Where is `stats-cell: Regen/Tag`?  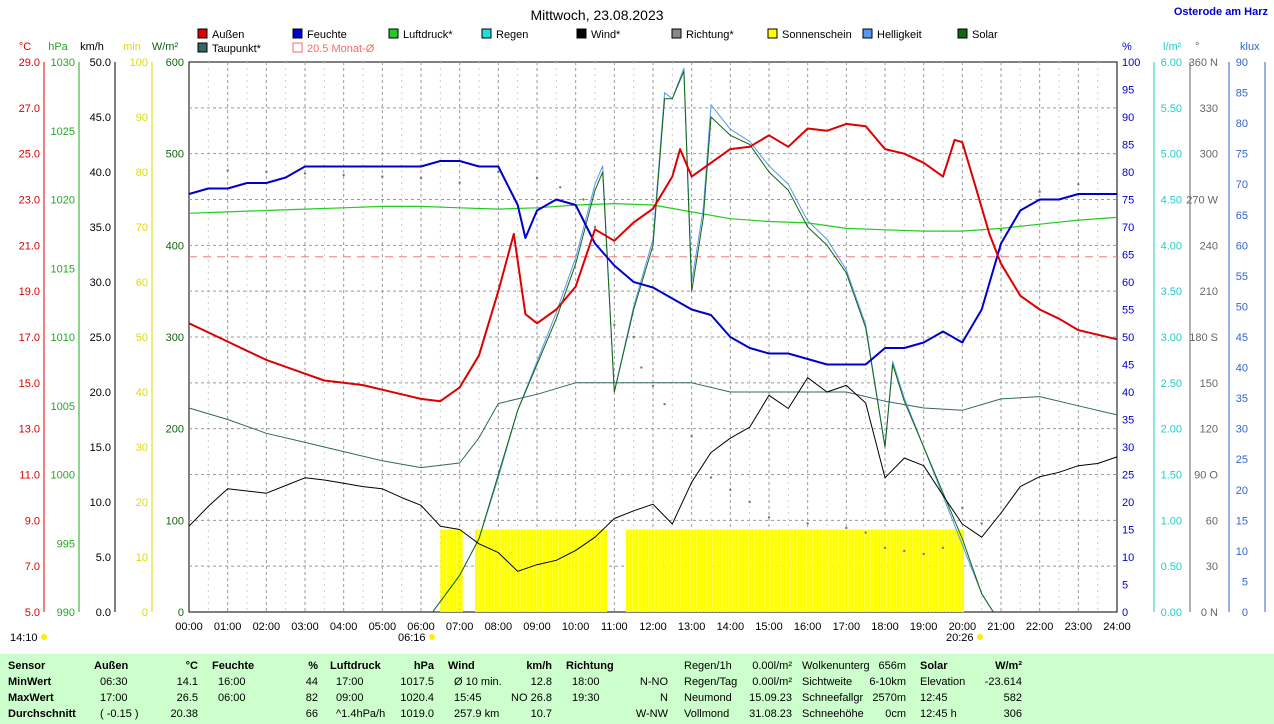
stats-cell: Regen/Tag is located at coordinates (711, 682).